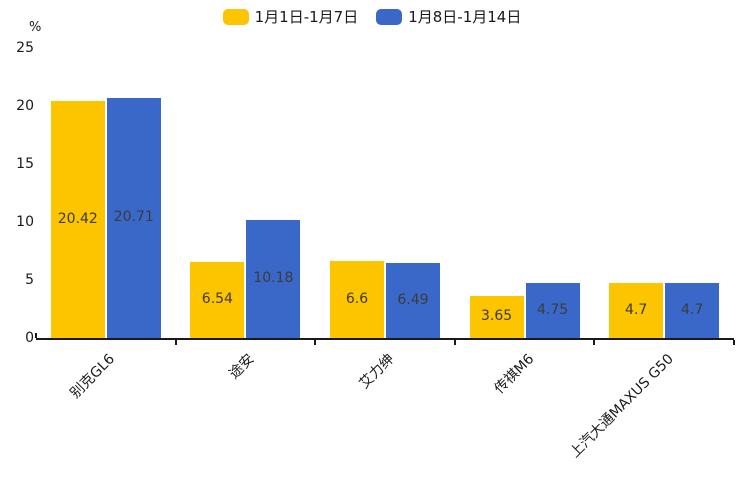 This screenshot has width=744, height=496. I want to click on bar: 20.42, so click(77, 219).